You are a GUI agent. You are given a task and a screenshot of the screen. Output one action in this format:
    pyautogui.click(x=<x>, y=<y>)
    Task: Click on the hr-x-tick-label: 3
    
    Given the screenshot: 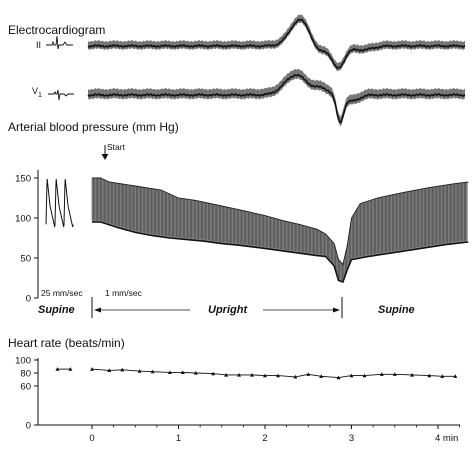 What is the action you would take?
    pyautogui.click(x=351, y=438)
    